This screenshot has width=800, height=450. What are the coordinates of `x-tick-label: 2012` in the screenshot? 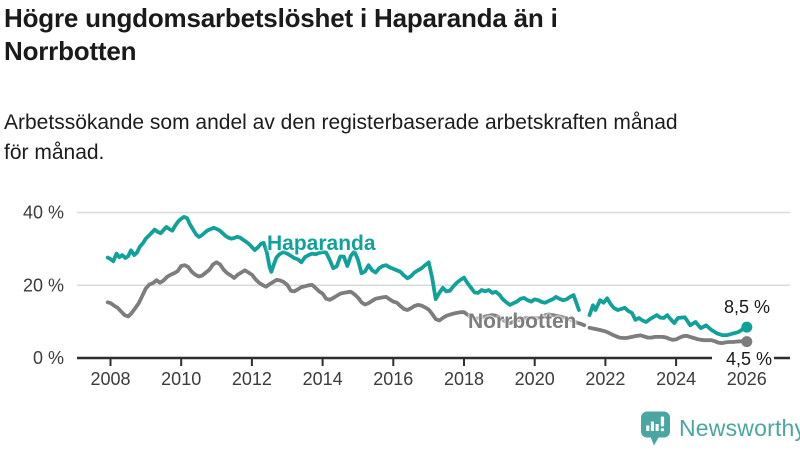 It's located at (252, 379).